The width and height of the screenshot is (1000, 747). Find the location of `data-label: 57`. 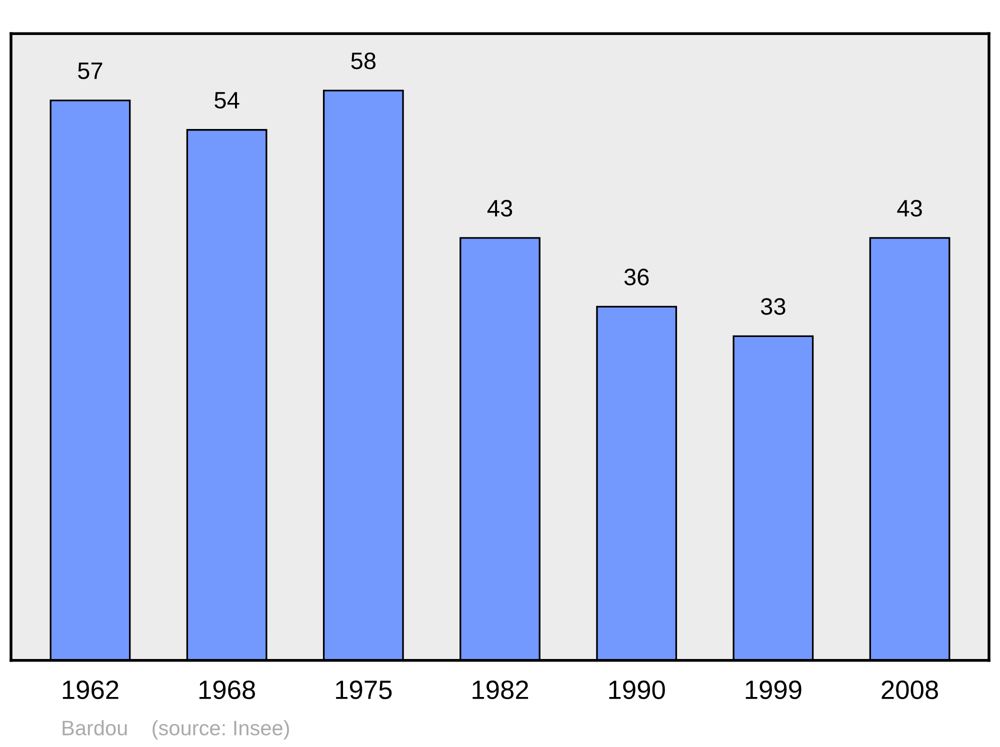

data-label: 57 is located at coordinates (90, 71).